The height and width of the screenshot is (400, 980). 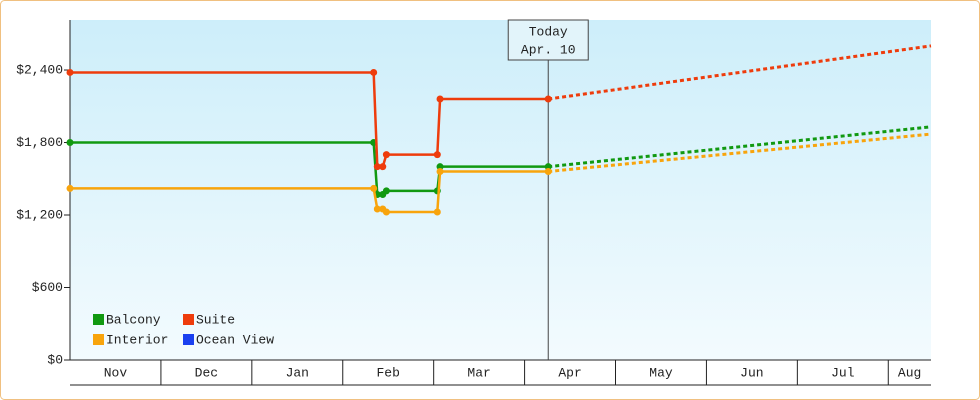 What do you see at coordinates (215, 319) in the screenshot?
I see `legend-label: Suite` at bounding box center [215, 319].